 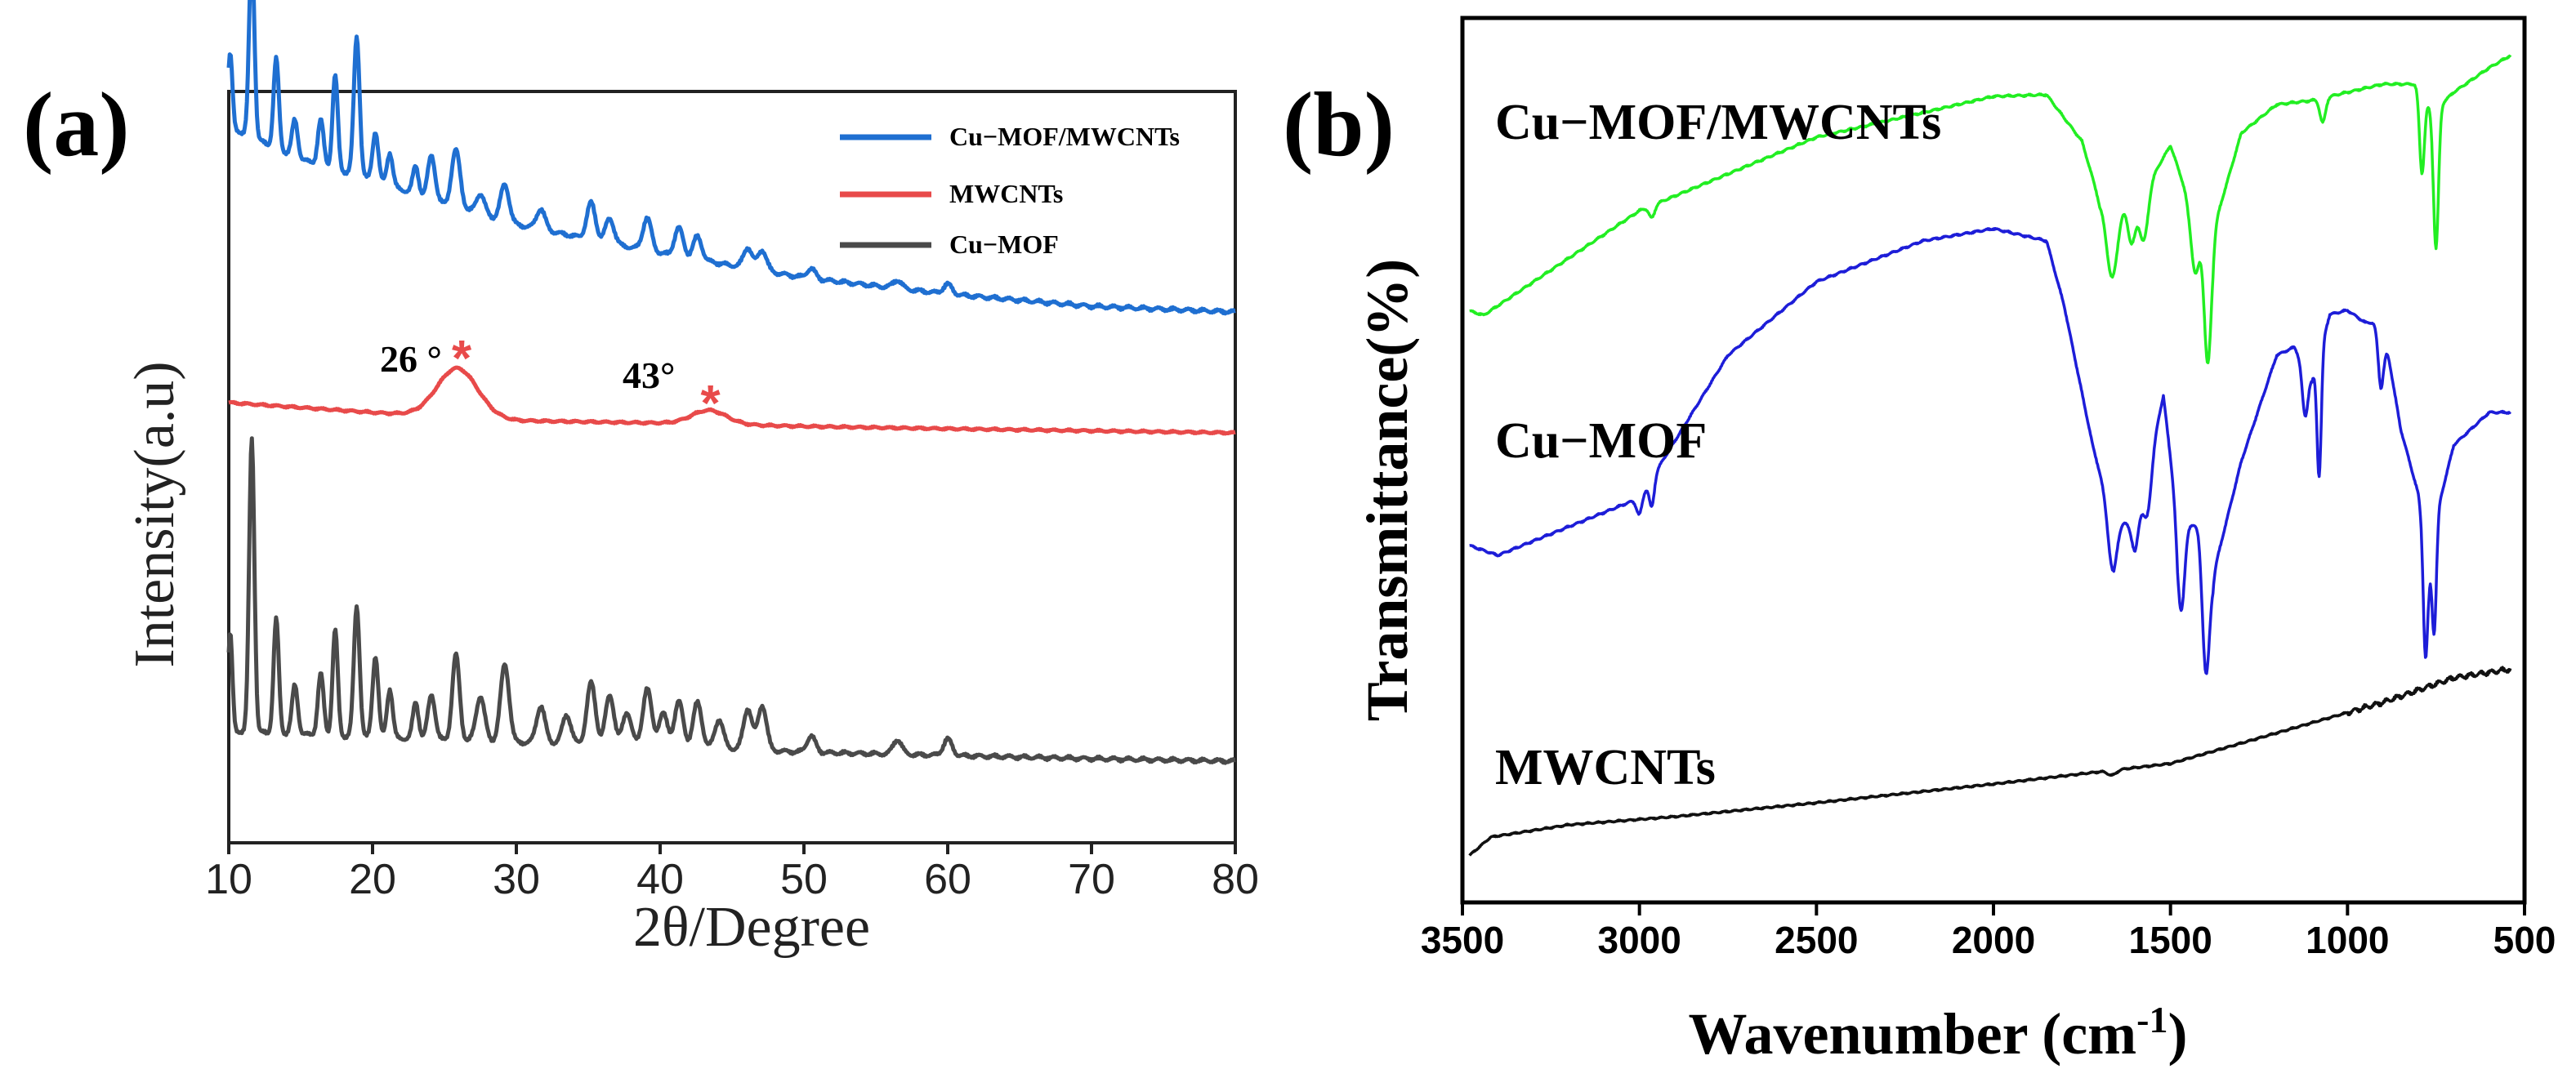 What do you see at coordinates (1718, 445) in the screenshot?
I see `panel-b-series-labels: Cu−MOF/MWCNTs Cu−MOF MWCNTs` at bounding box center [1718, 445].